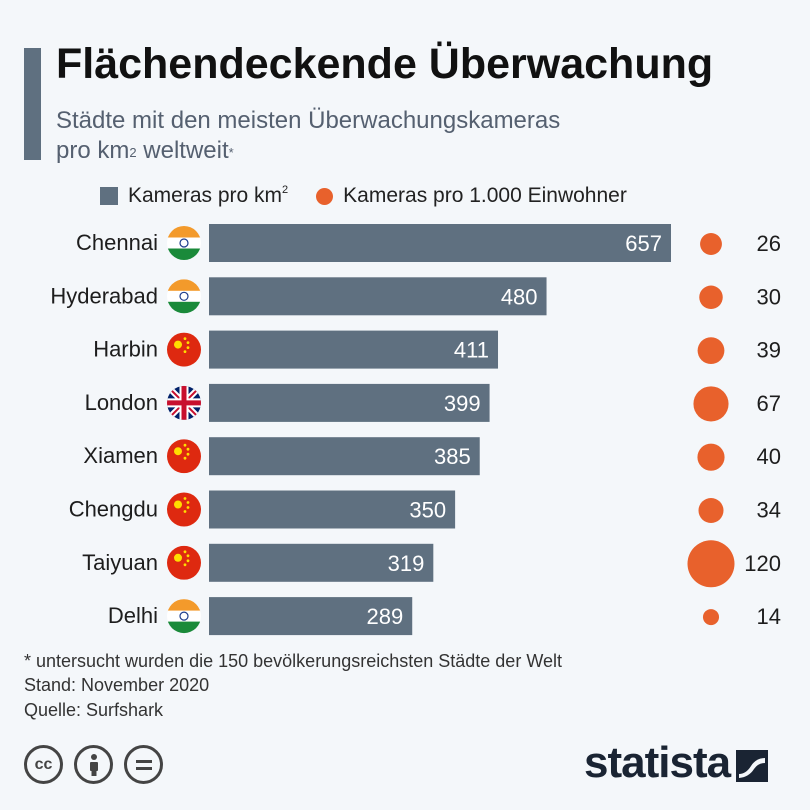  What do you see at coordinates (427, 510) in the screenshot?
I see `bar-value-label: 350` at bounding box center [427, 510].